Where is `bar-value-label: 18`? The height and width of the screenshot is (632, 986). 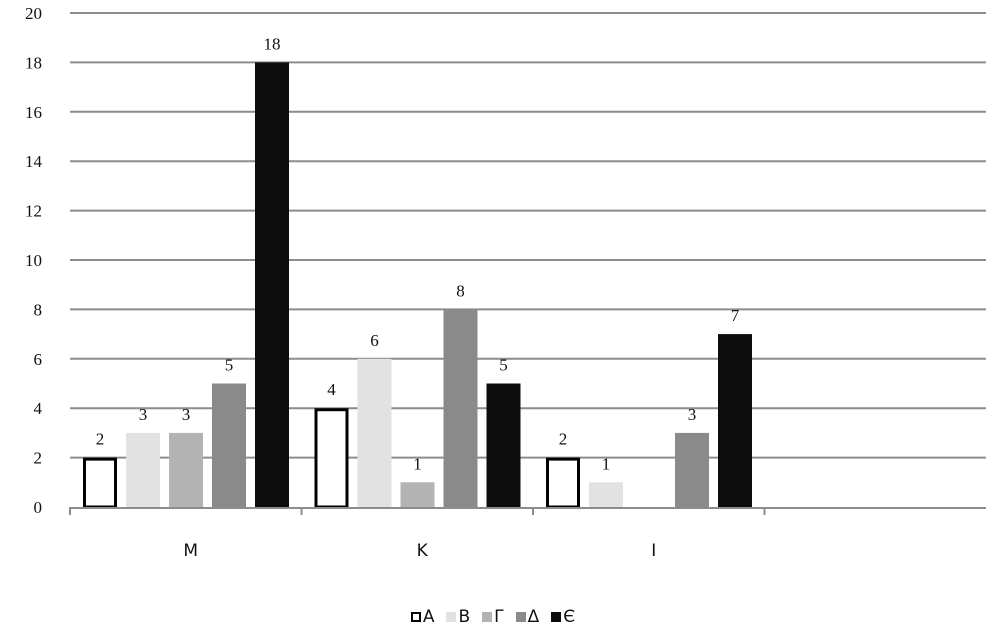
bar-value-label: 18 is located at coordinates (272, 43).